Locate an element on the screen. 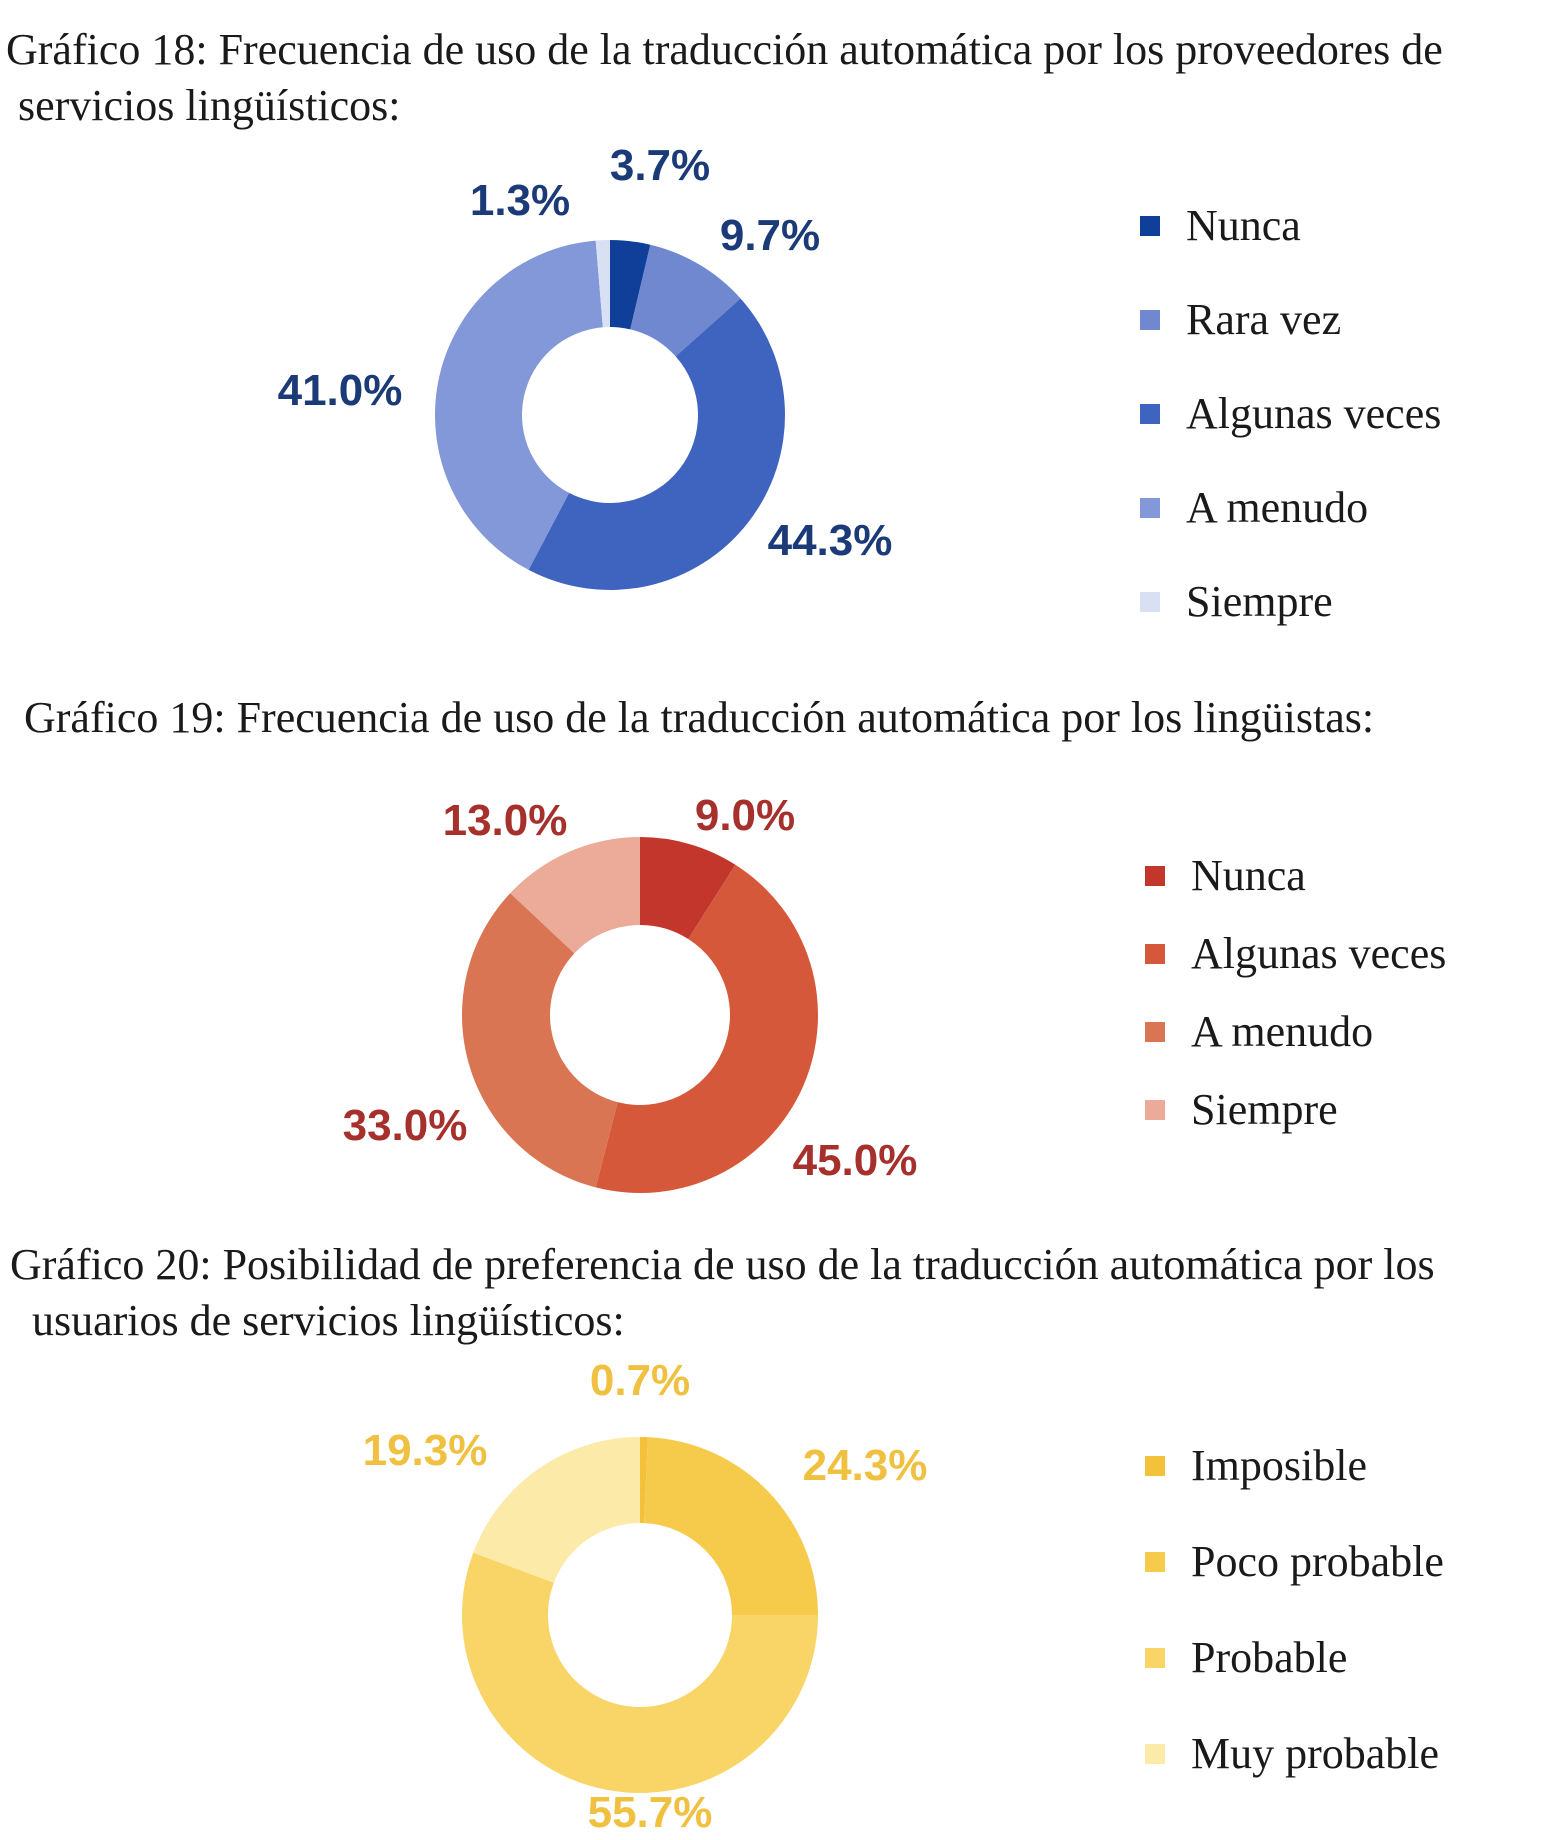 The image size is (1568, 1840). chart-20-slice-imposible is located at coordinates (644, 1480).